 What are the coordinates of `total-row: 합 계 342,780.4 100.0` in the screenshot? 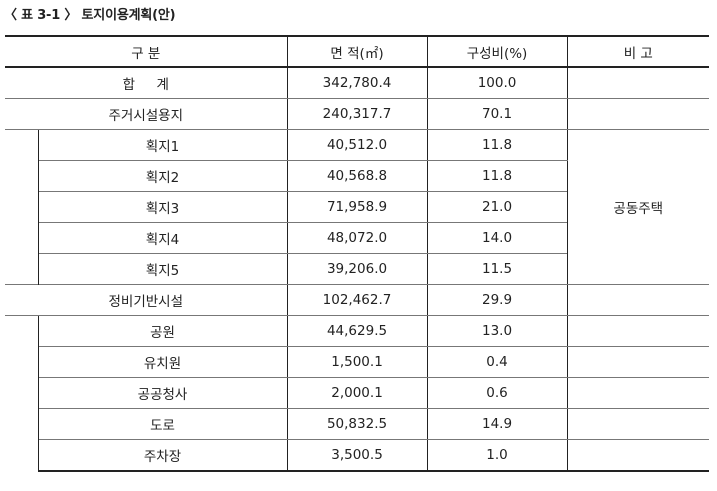 It's located at (357, 82).